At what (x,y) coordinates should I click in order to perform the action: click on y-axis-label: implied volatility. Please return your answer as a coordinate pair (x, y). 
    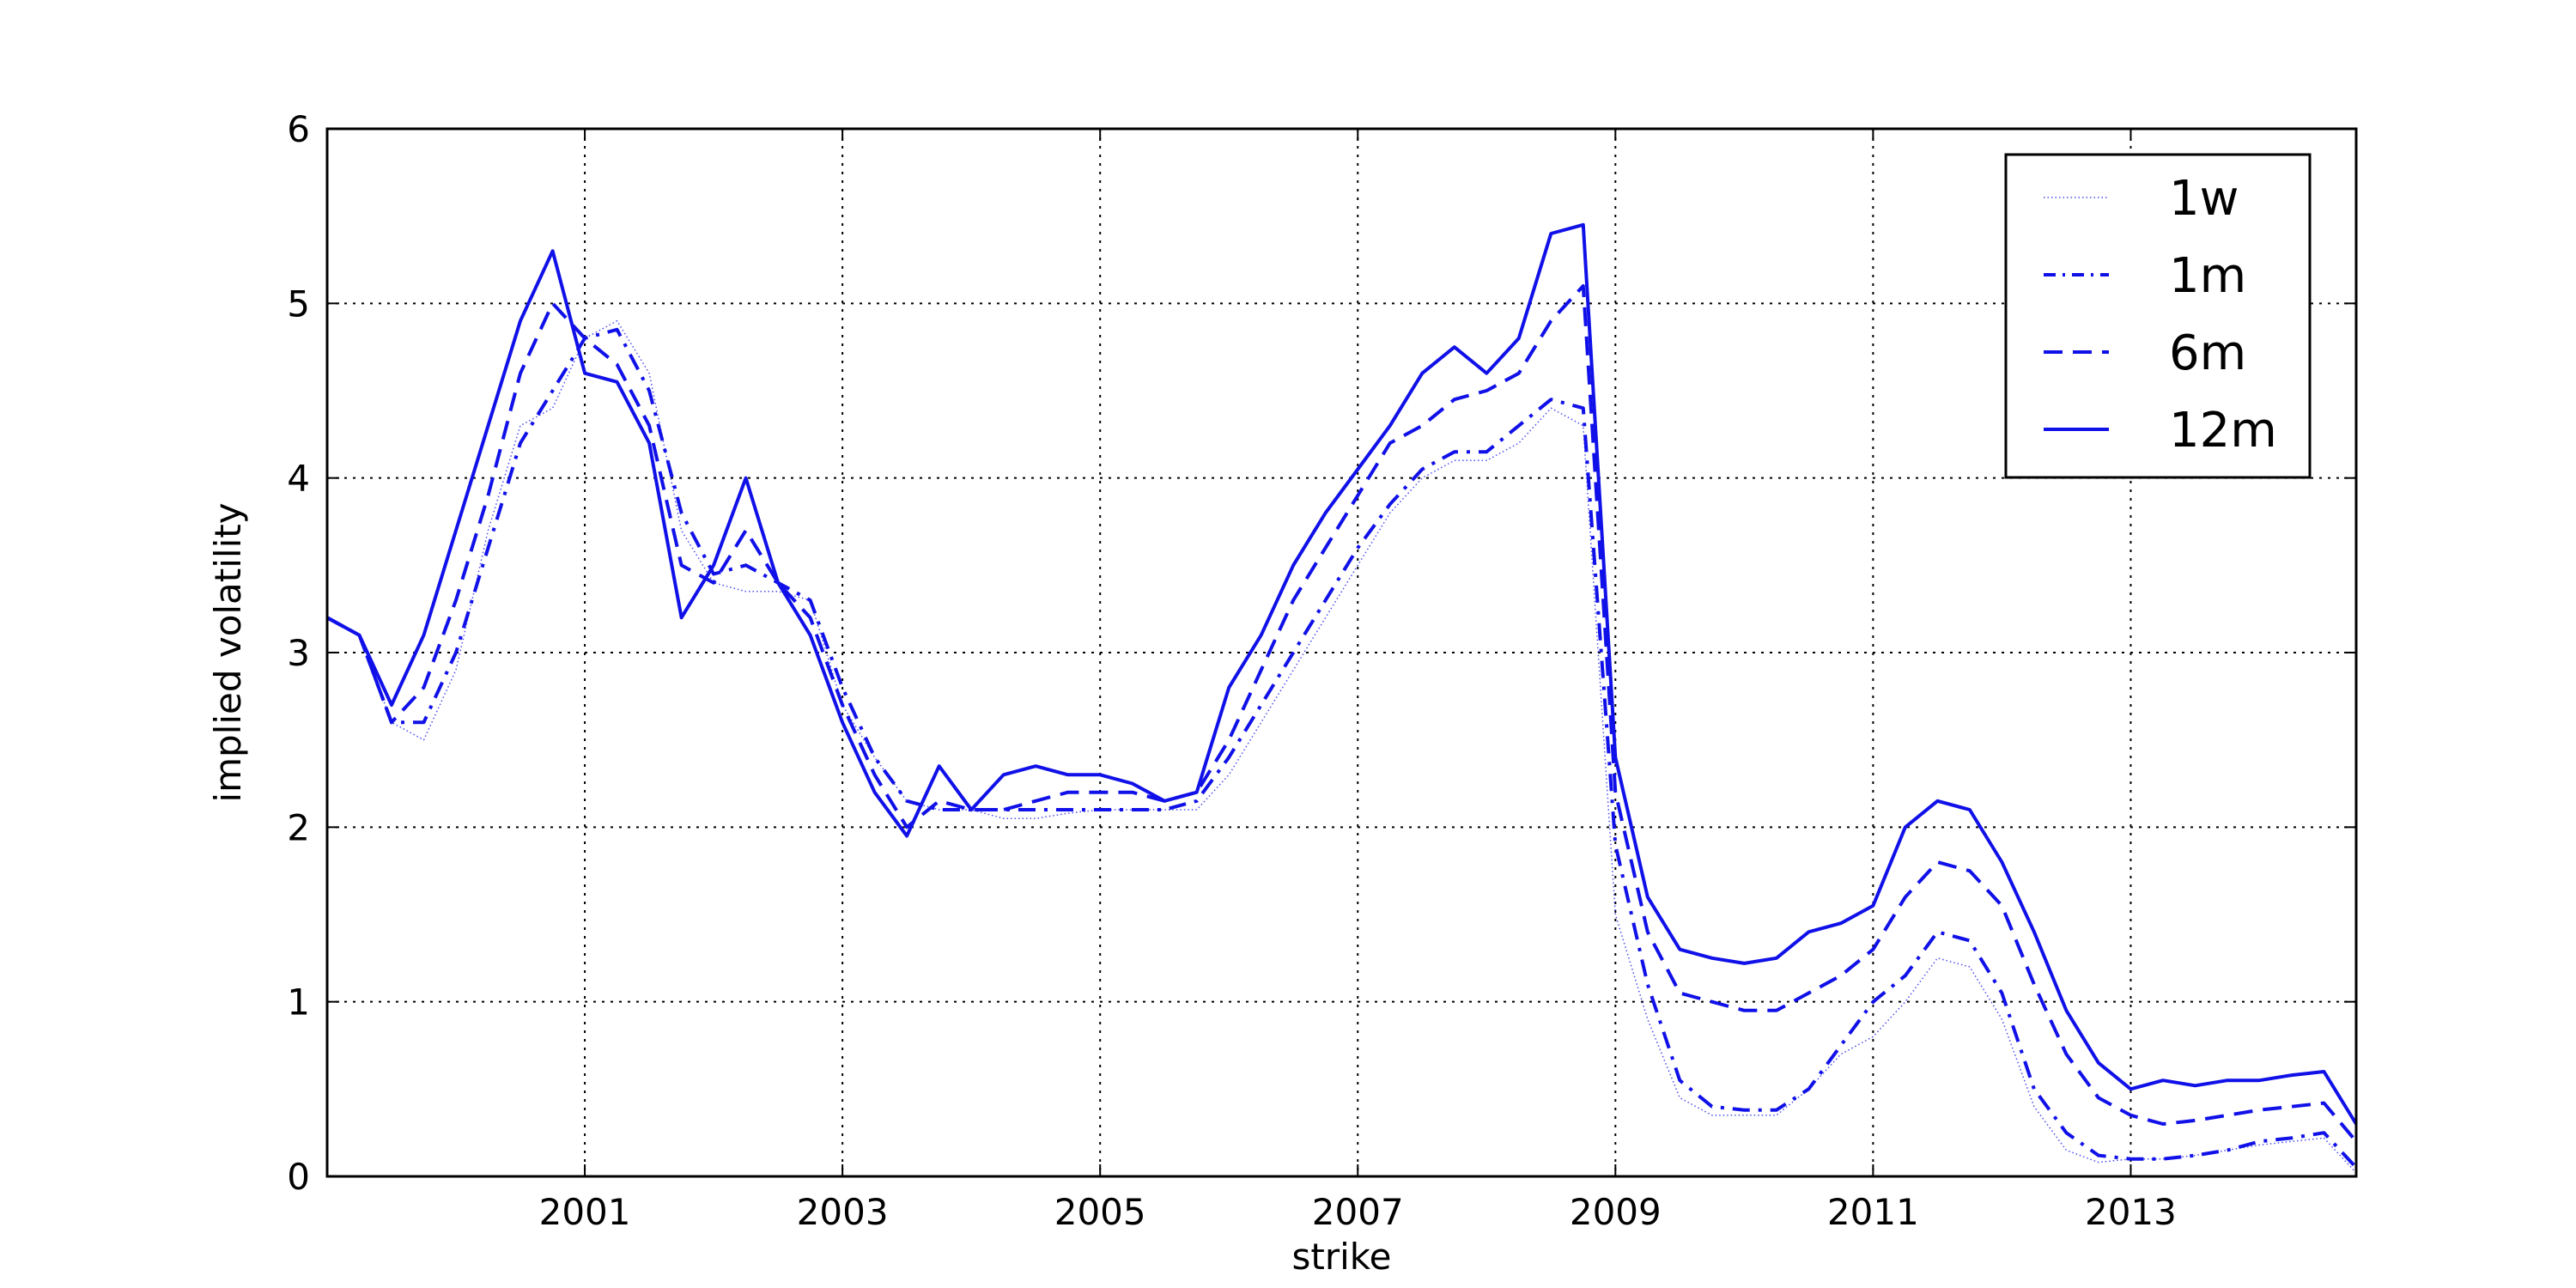
    Looking at the image, I should click on (228, 652).